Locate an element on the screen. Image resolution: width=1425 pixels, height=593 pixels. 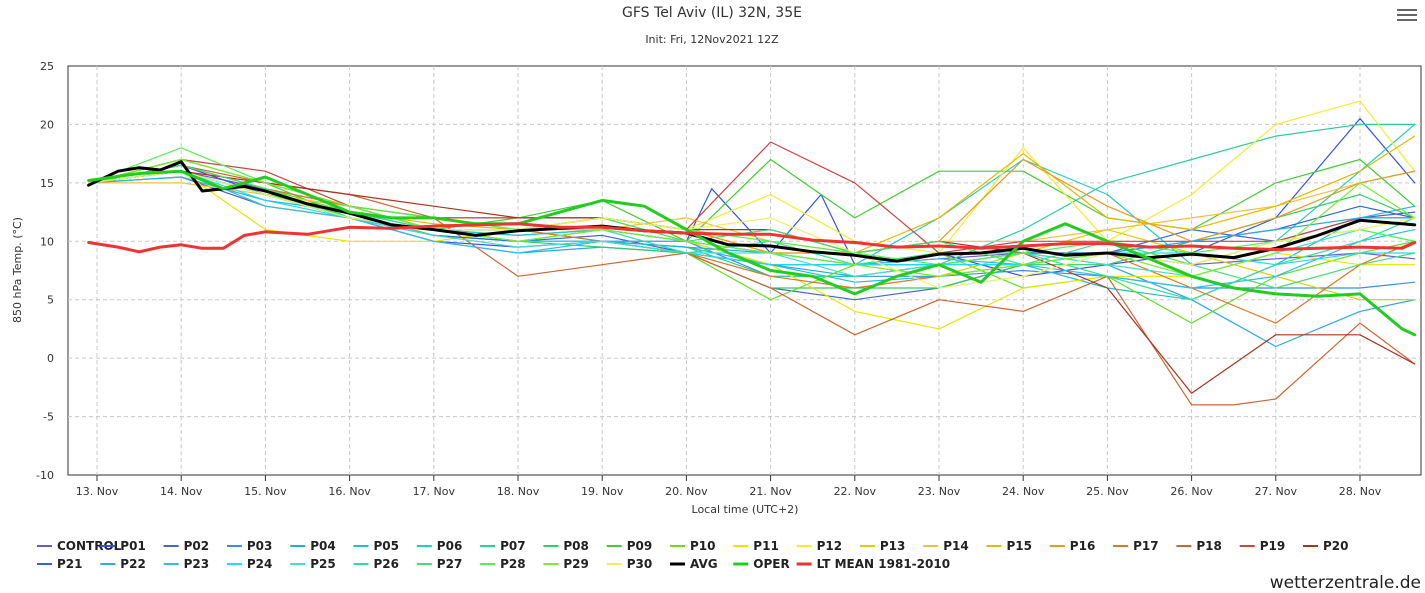
legend-item-p16: P16 is located at coordinates (1072, 546).